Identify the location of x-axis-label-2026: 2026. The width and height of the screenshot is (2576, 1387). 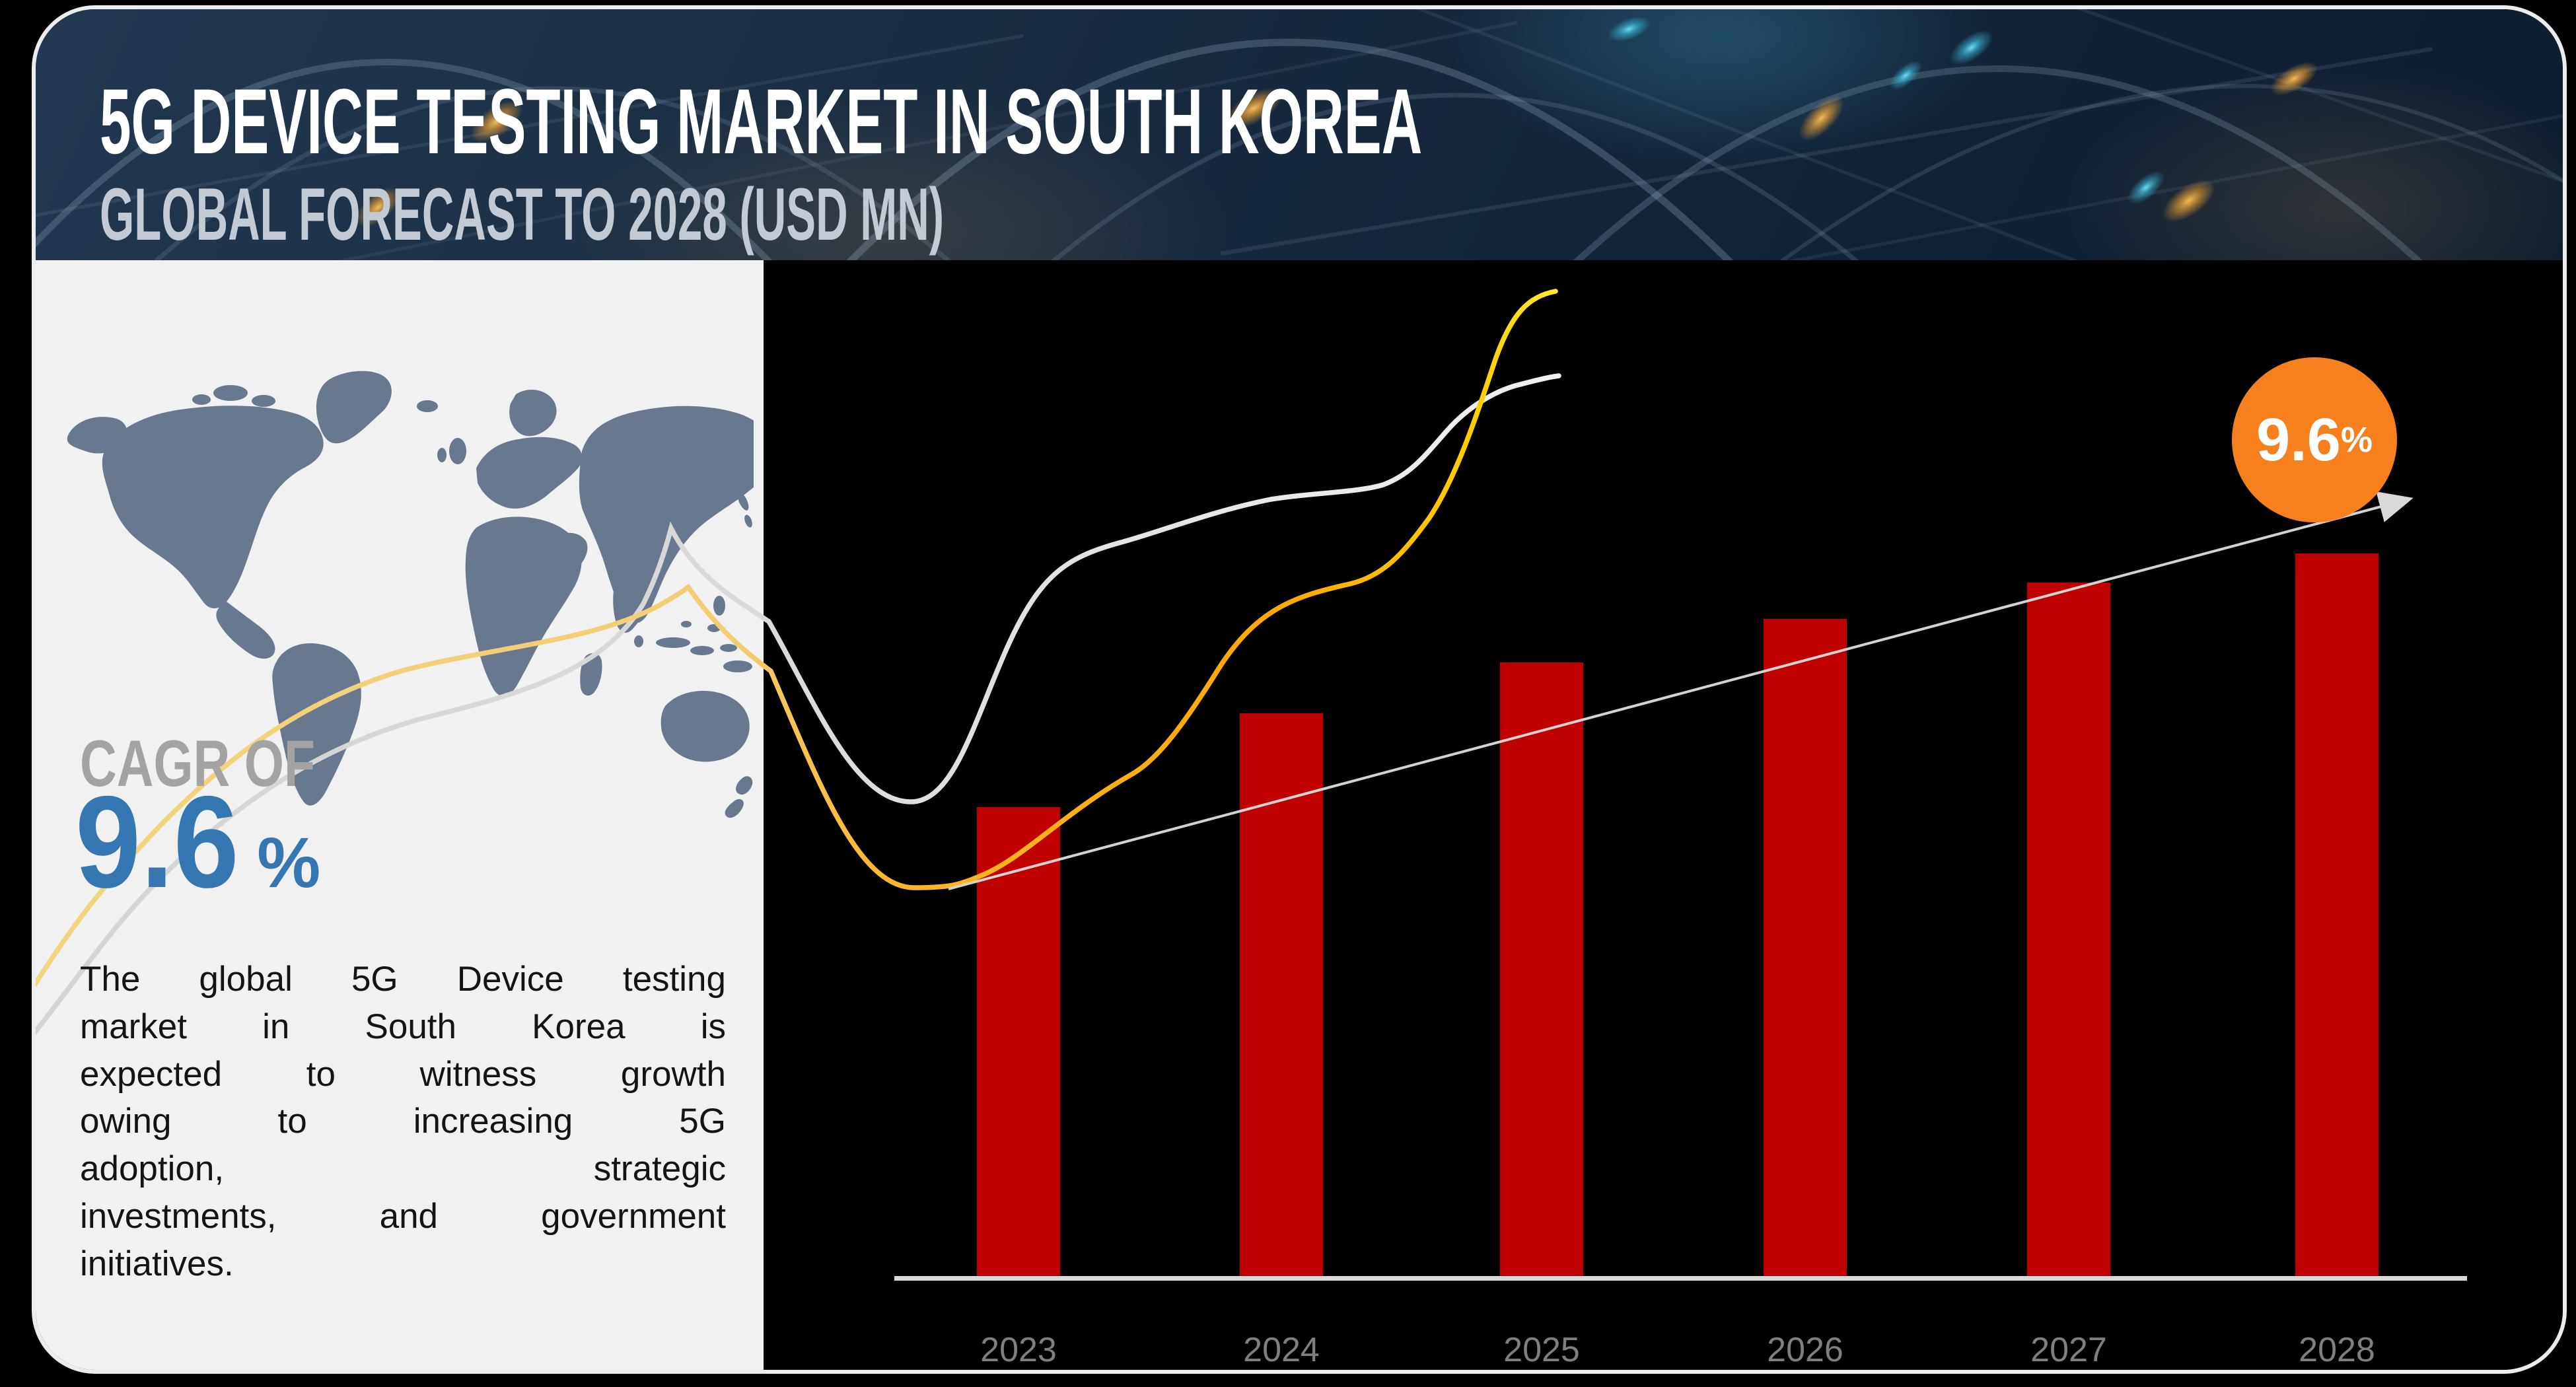
(1805, 1350).